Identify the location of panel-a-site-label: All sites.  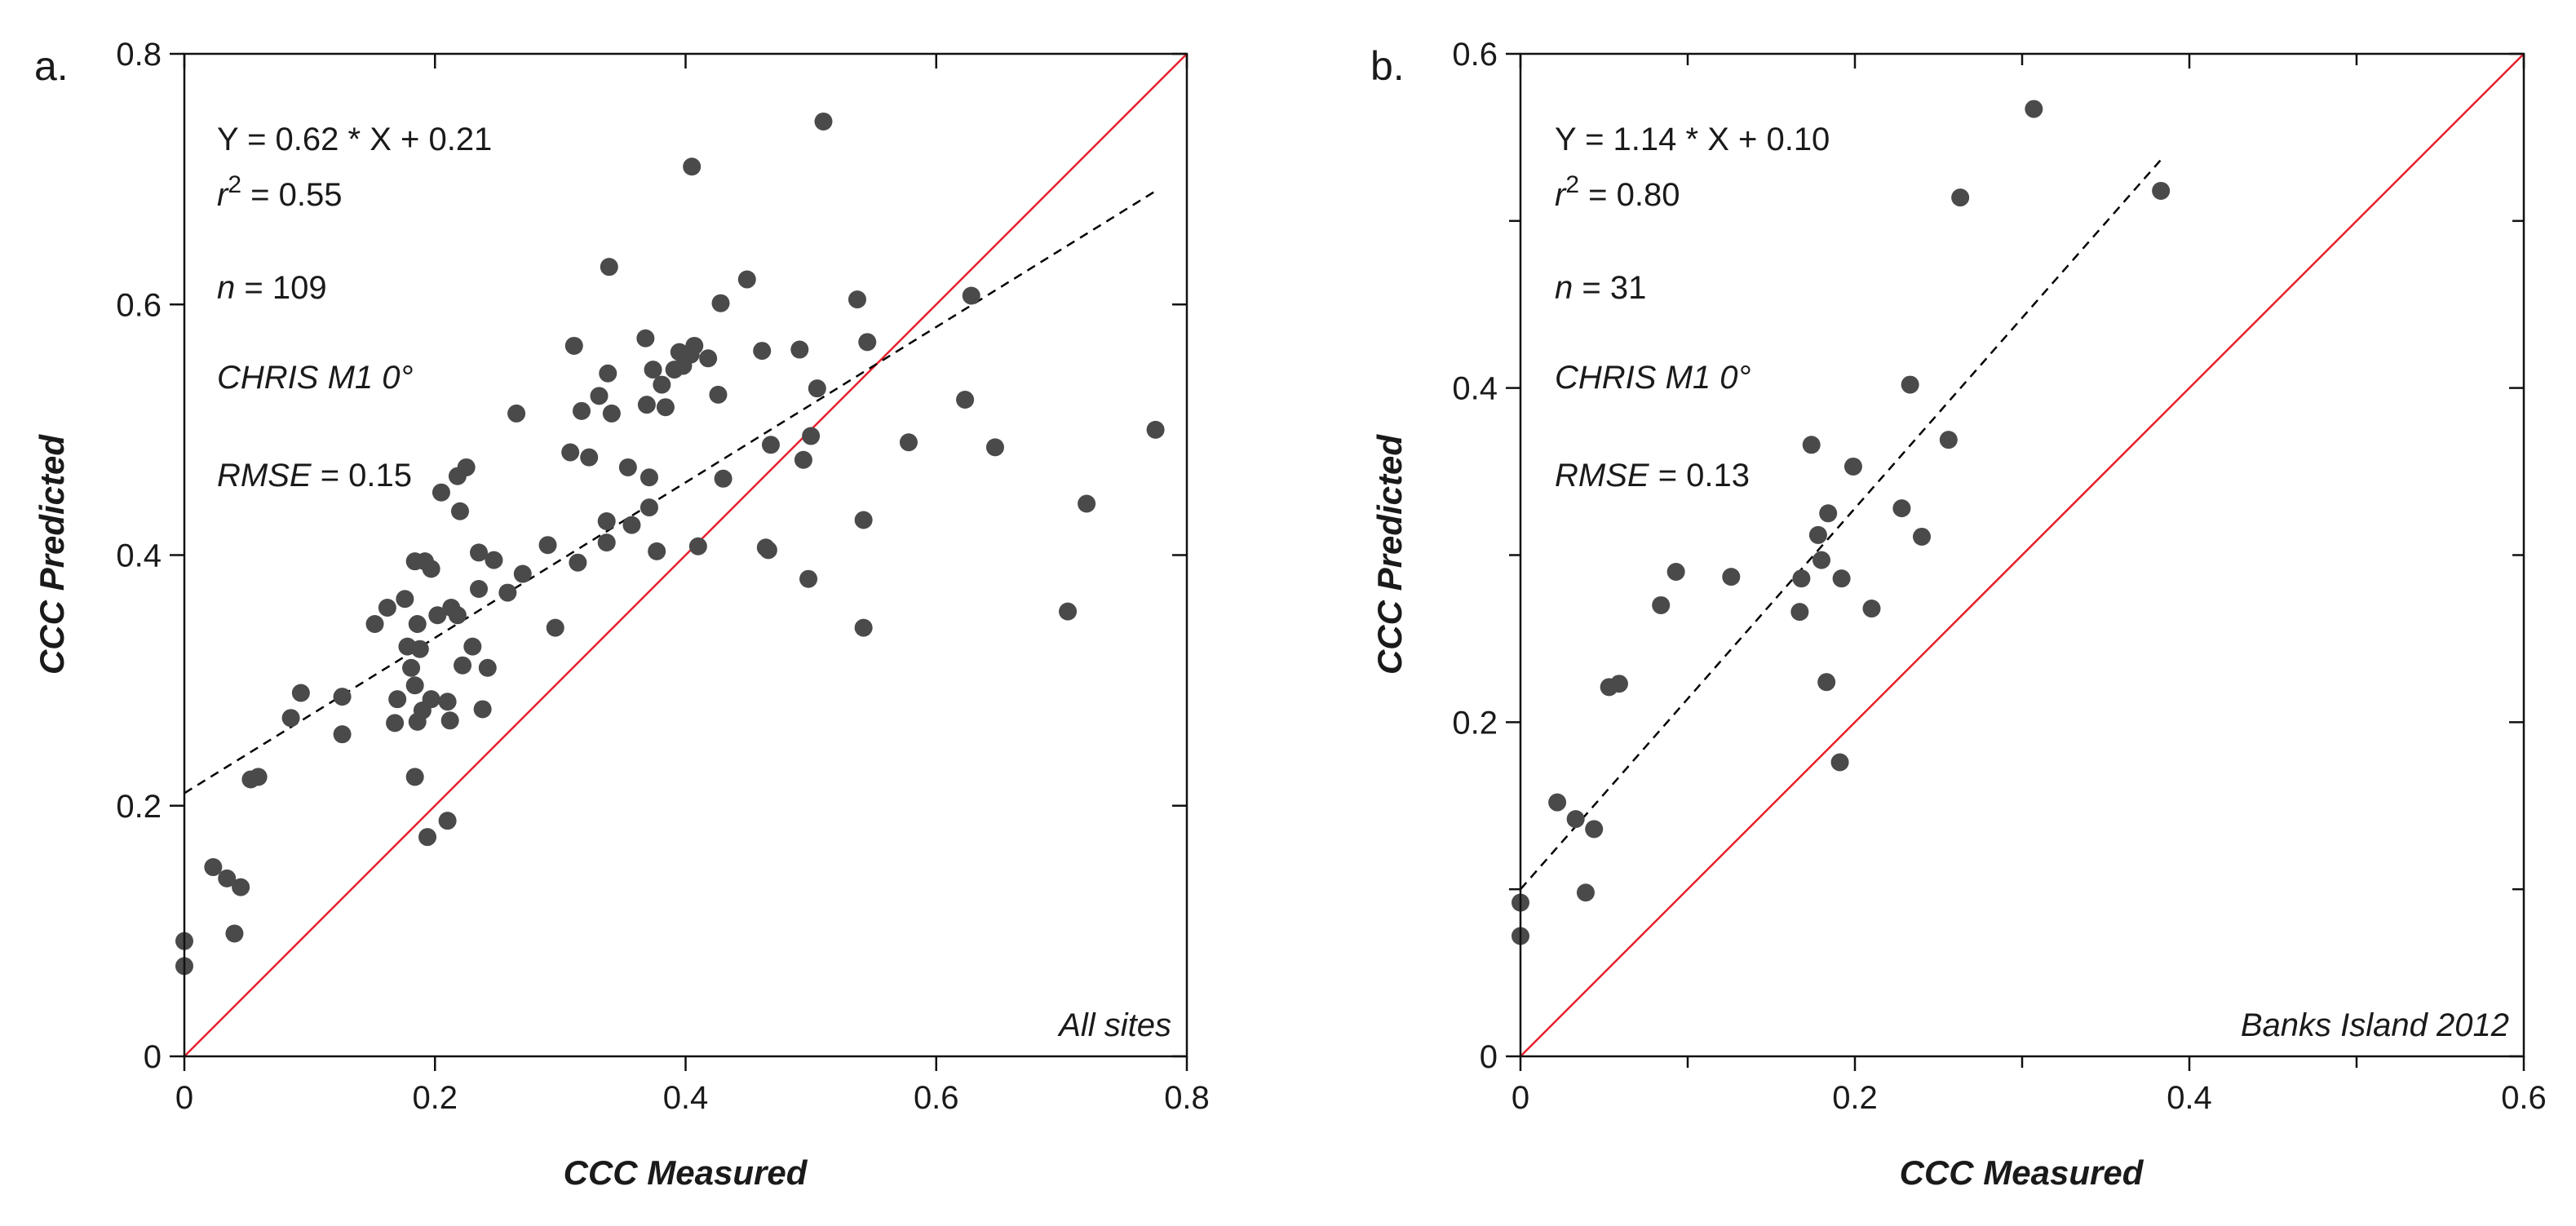
(1114, 1025).